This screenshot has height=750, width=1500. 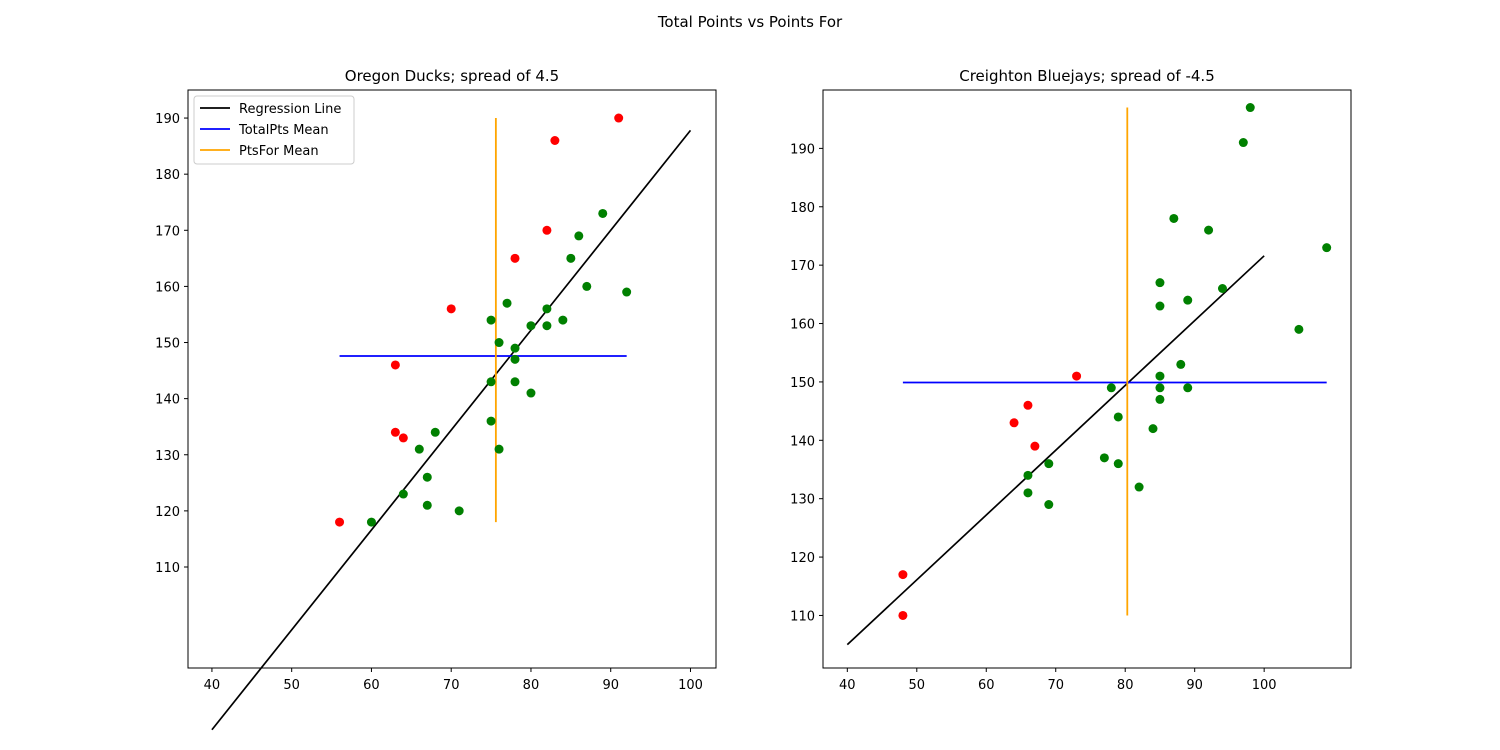 What do you see at coordinates (610, 685) in the screenshot?
I see `x-tick-label: 90` at bounding box center [610, 685].